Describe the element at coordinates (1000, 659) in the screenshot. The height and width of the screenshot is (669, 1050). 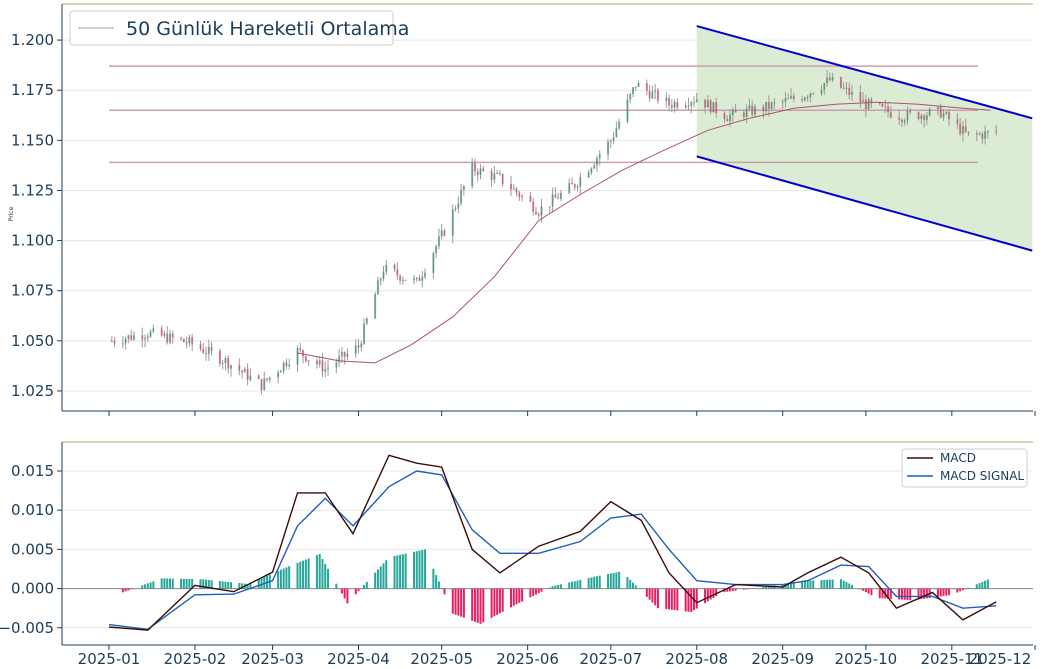
I see `xtick-label: 2025-12` at that location.